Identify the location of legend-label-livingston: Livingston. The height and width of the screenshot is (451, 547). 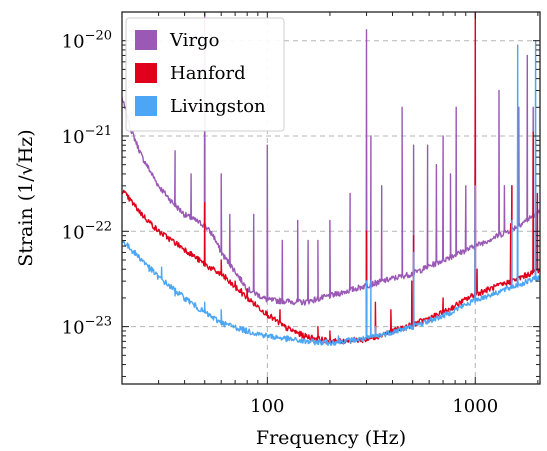
(218, 106).